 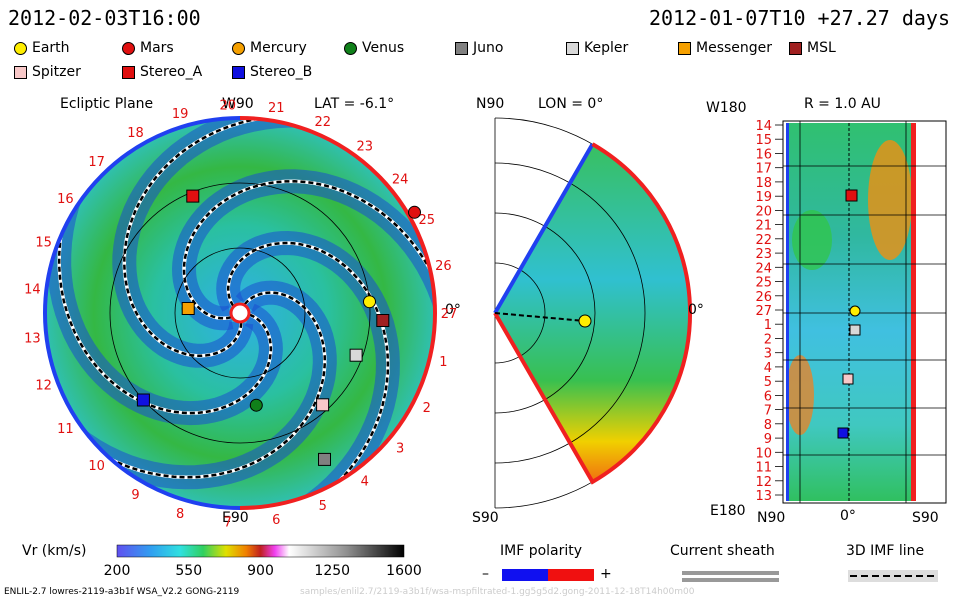 What do you see at coordinates (354, 104) in the screenshot?
I see `ecliptic-lat-label: LAT = -6.1°` at bounding box center [354, 104].